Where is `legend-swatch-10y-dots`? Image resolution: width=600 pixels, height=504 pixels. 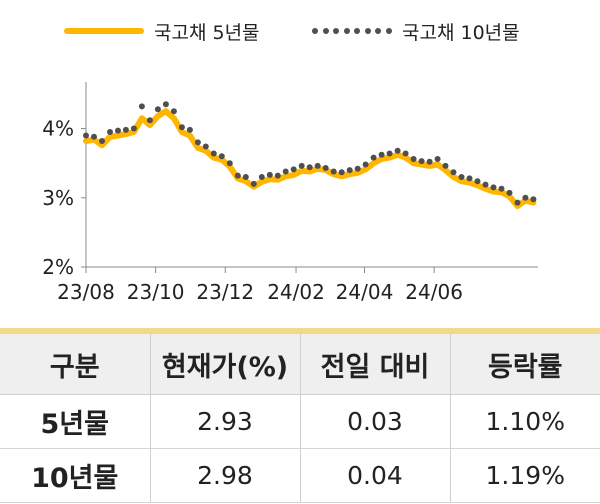 legend-swatch-10y-dots is located at coordinates (352, 31).